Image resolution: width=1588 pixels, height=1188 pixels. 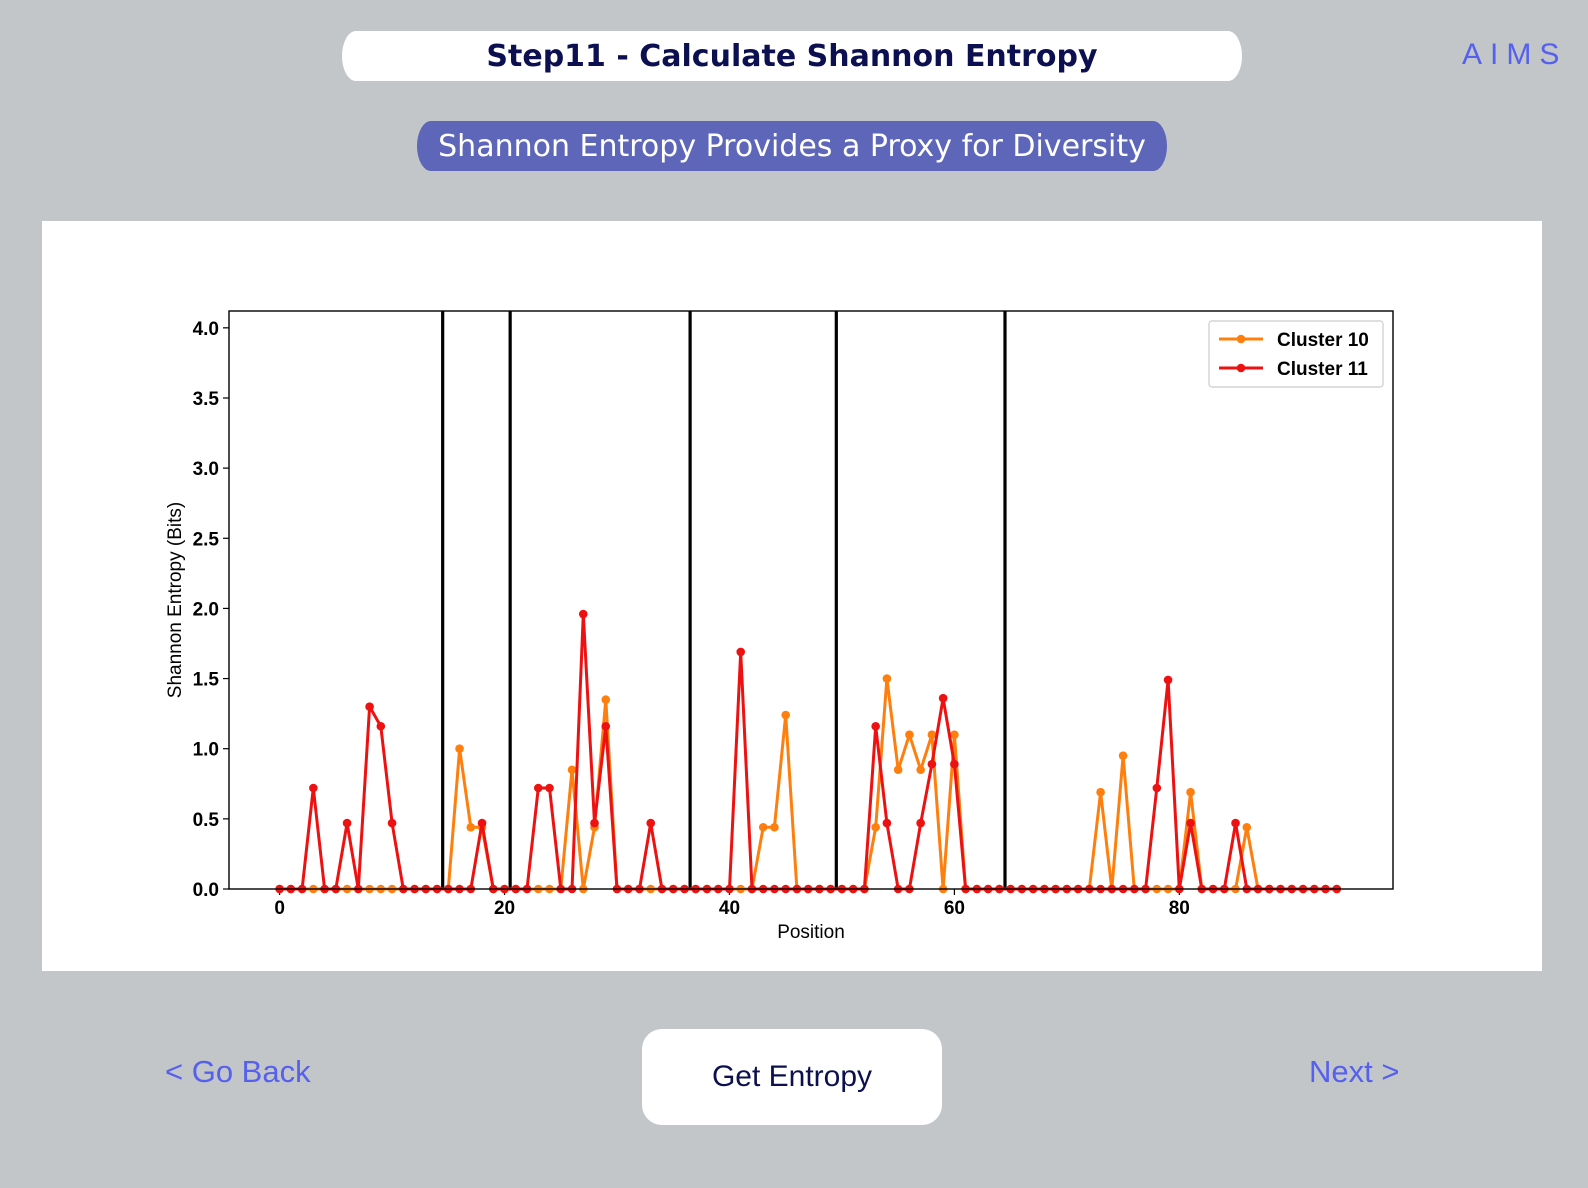 I want to click on x-tick-label: 40, so click(x=729, y=908).